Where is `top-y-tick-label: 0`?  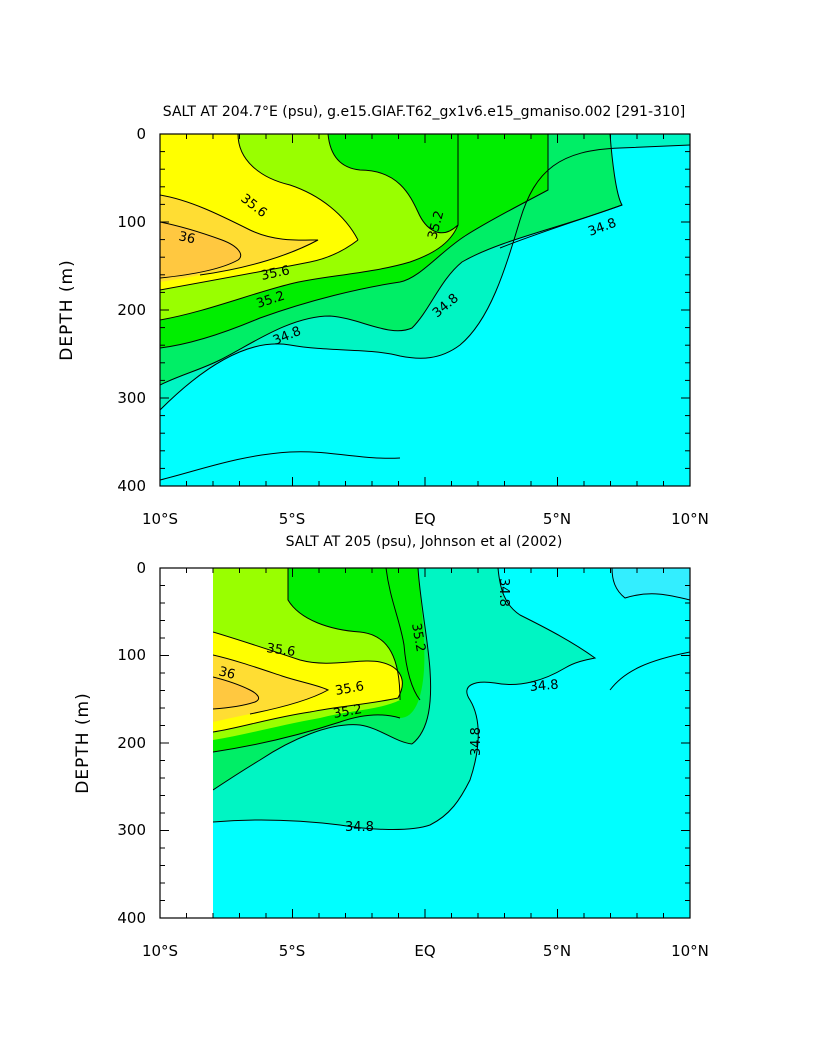
top-y-tick-label: 0 is located at coordinates (141, 134).